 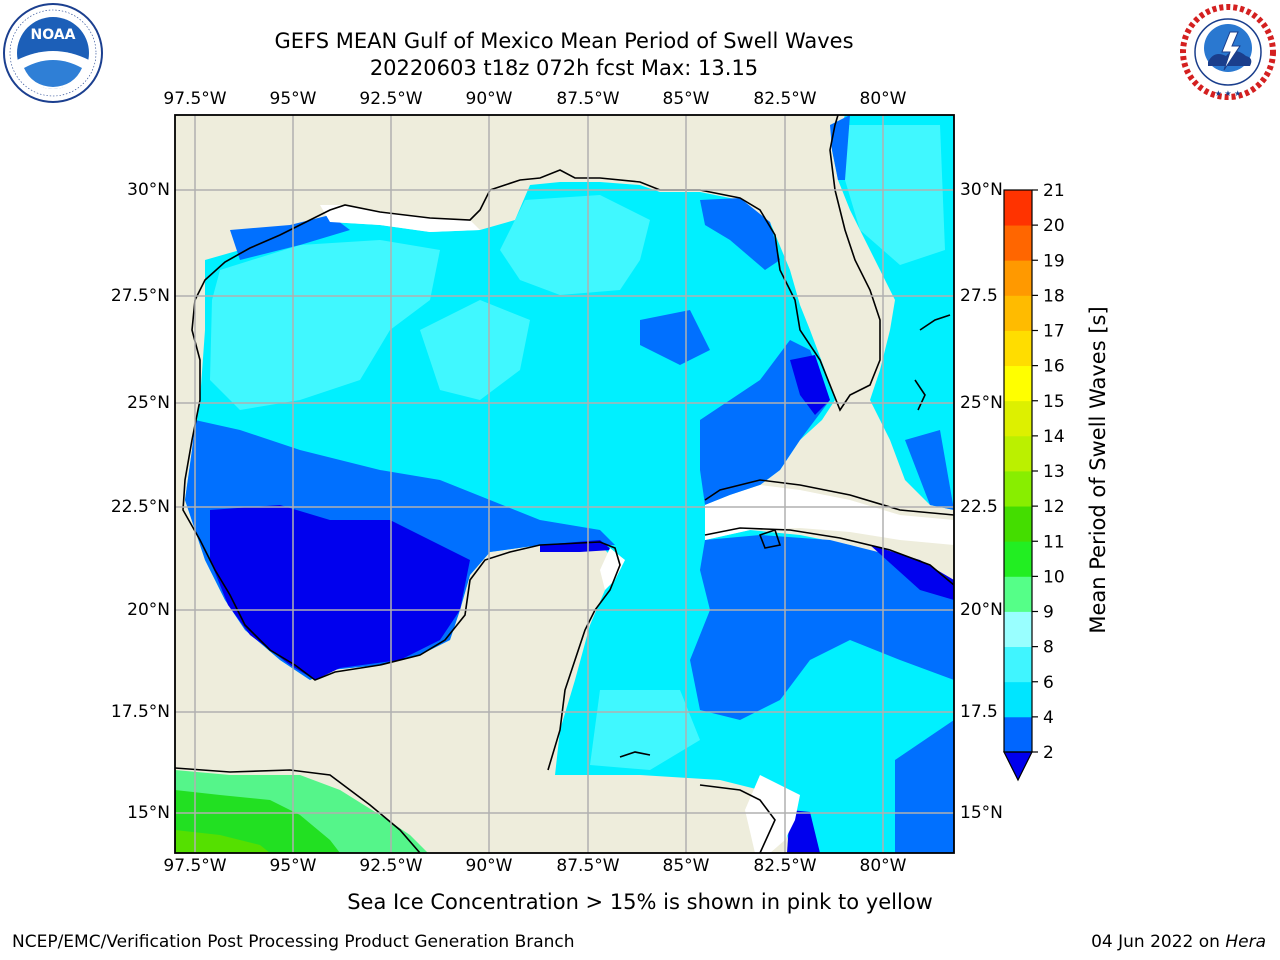 What do you see at coordinates (981, 190) in the screenshot?
I see `lat-tick-right: 30°N` at bounding box center [981, 190].